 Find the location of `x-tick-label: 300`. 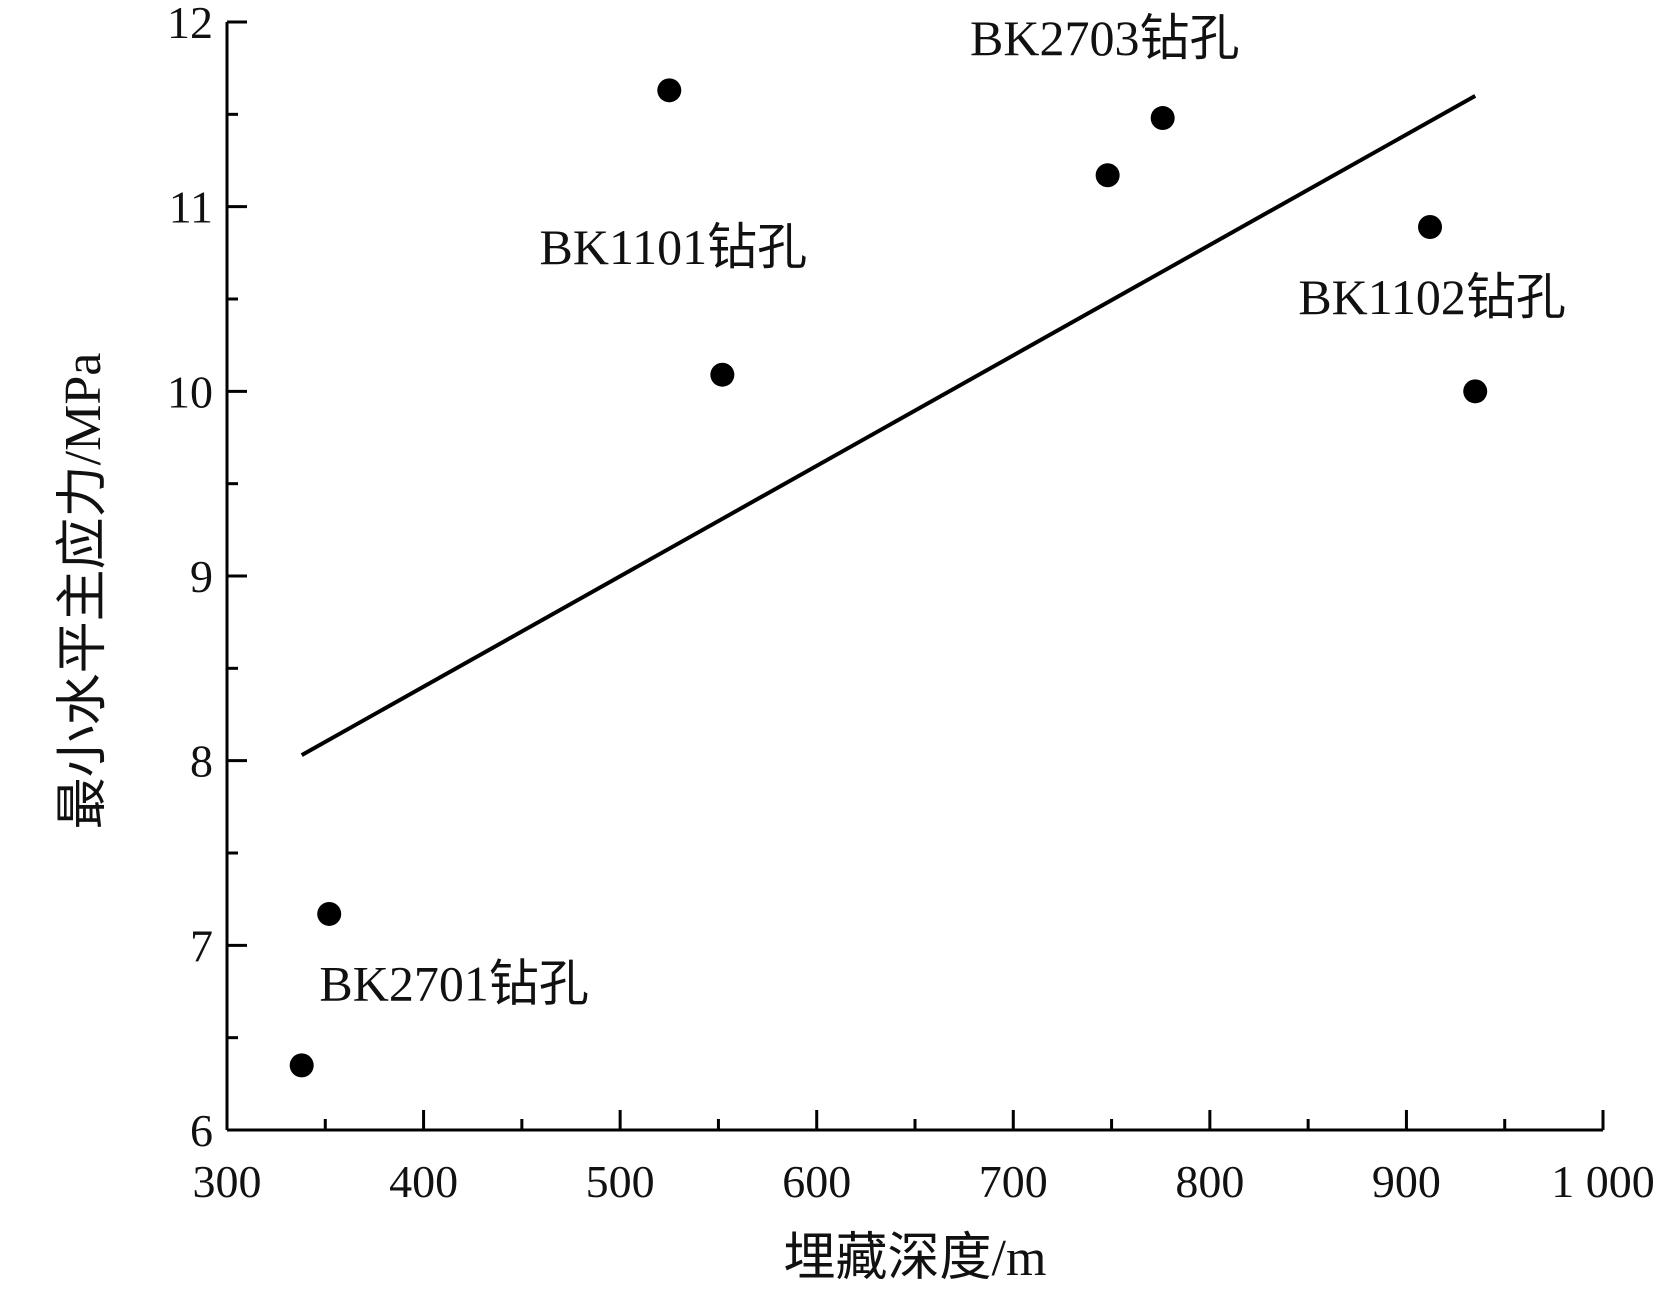

x-tick-label: 300 is located at coordinates (227, 1181).